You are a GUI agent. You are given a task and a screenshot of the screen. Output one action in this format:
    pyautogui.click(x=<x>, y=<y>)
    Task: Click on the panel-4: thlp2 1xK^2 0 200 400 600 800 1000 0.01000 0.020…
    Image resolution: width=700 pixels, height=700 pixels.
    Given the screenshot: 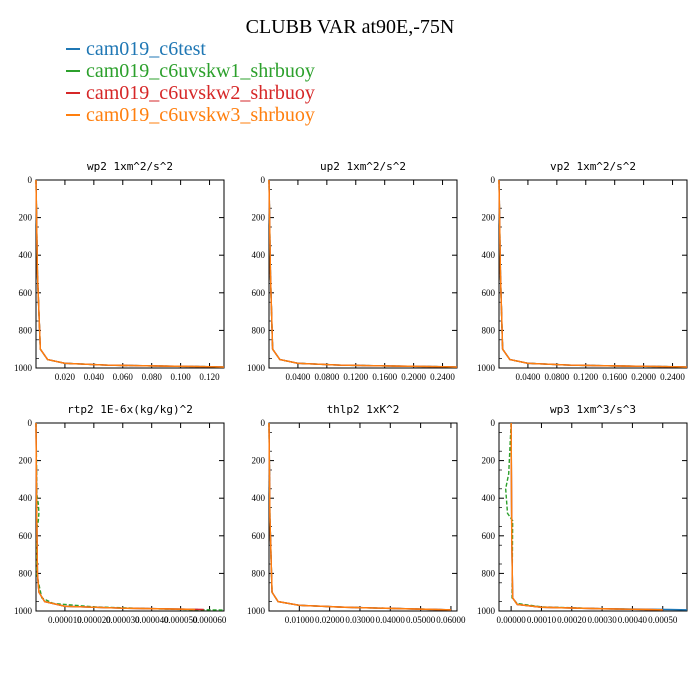 What is the action you would take?
    pyautogui.click(x=356, y=514)
    